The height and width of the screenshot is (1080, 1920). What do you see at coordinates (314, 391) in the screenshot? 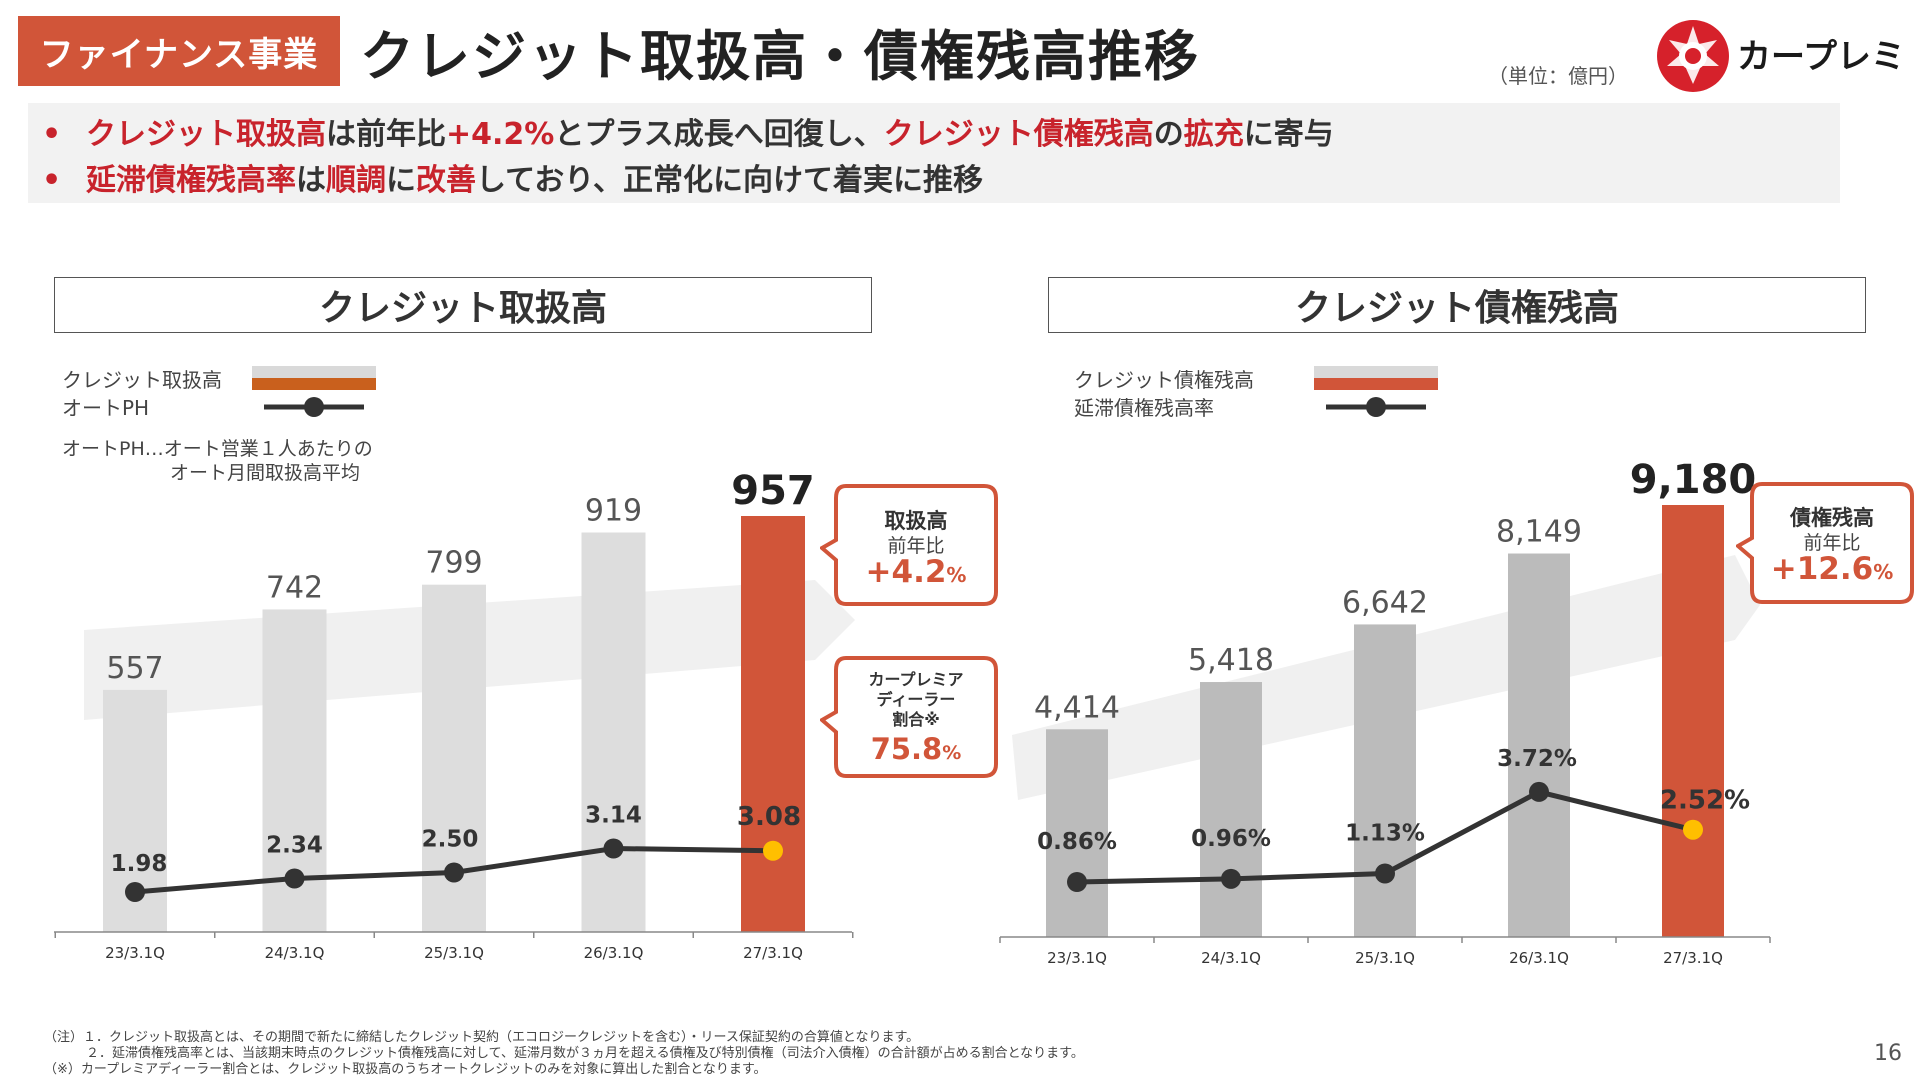
I see `left-legend-swatches` at bounding box center [314, 391].